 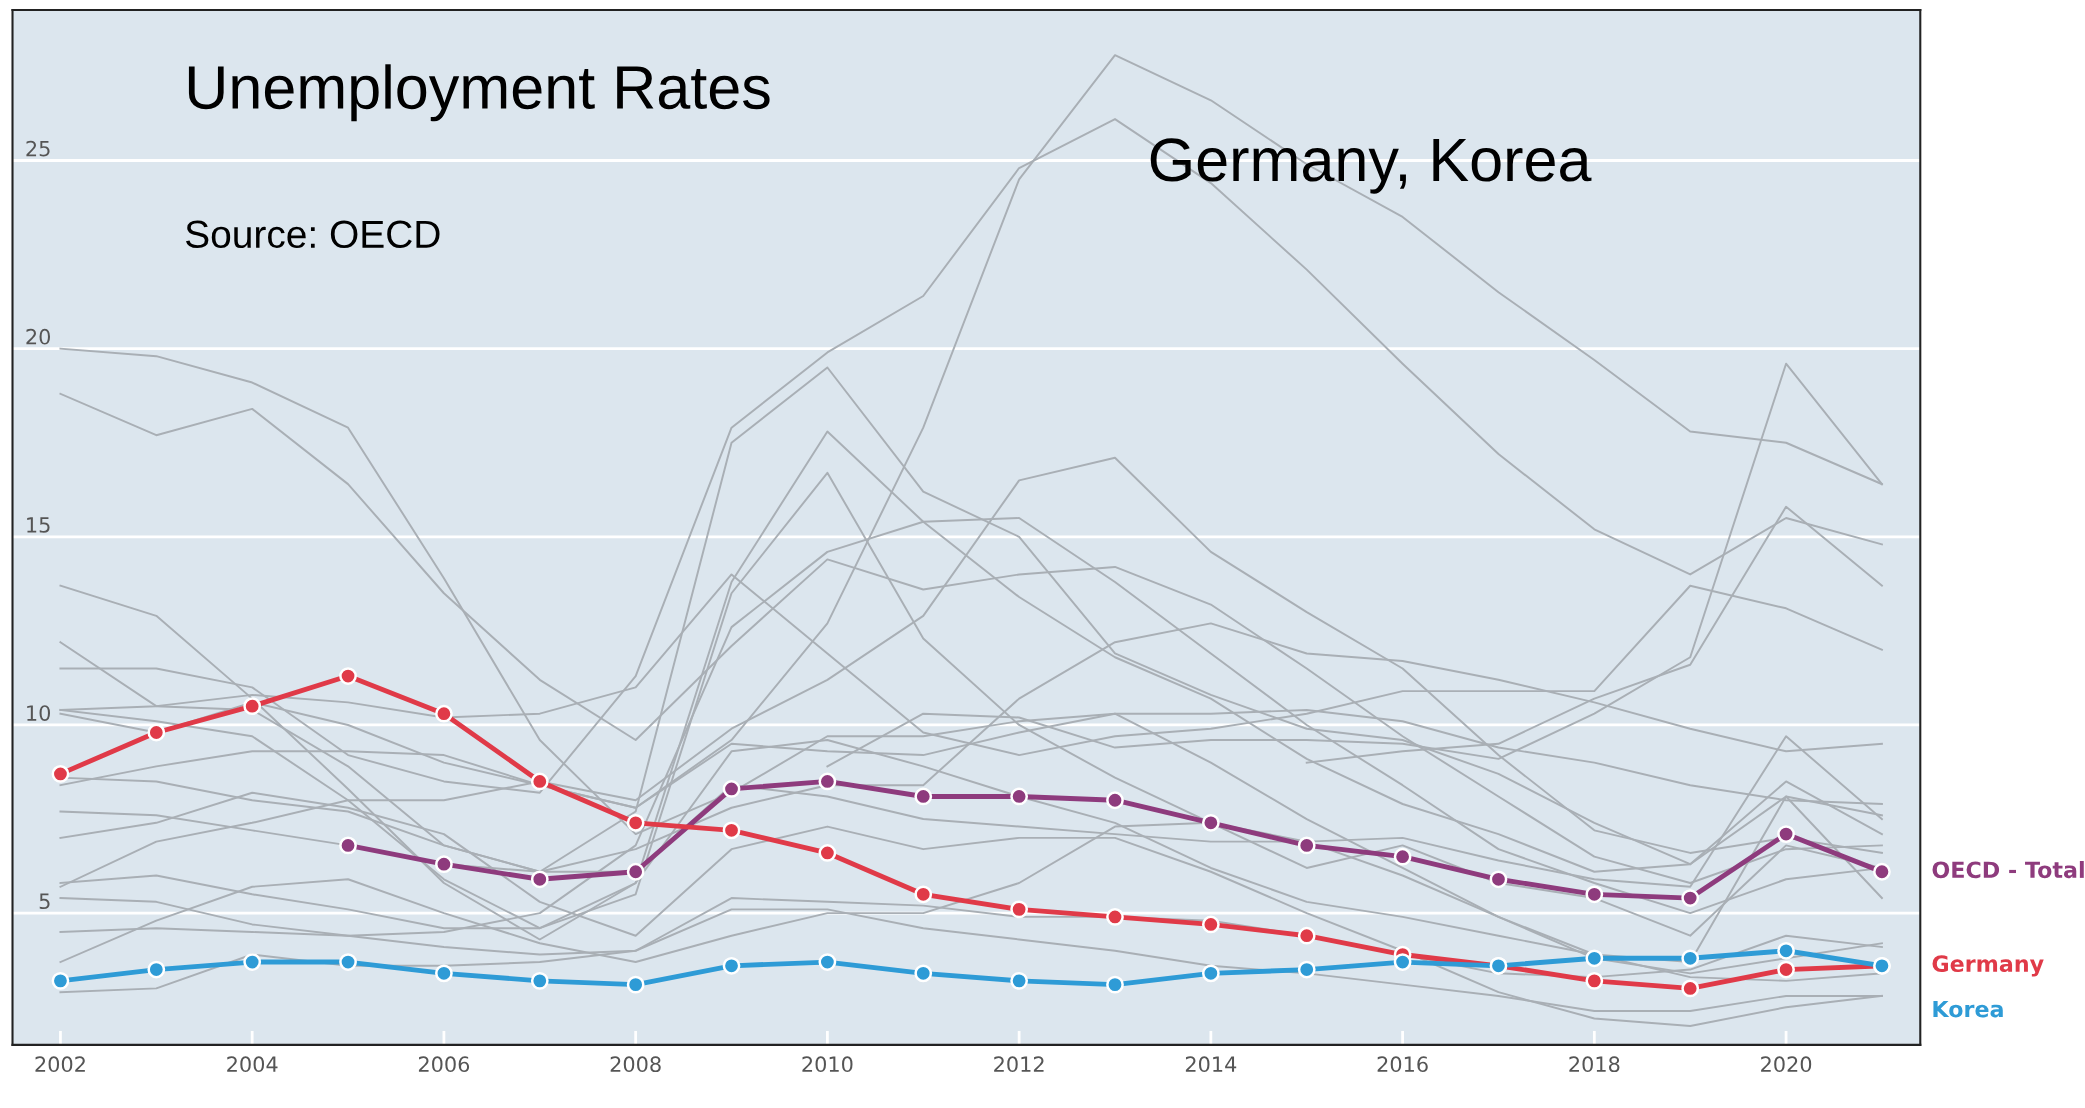 I want to click on x-tick-label: 2004, so click(x=252, y=1064).